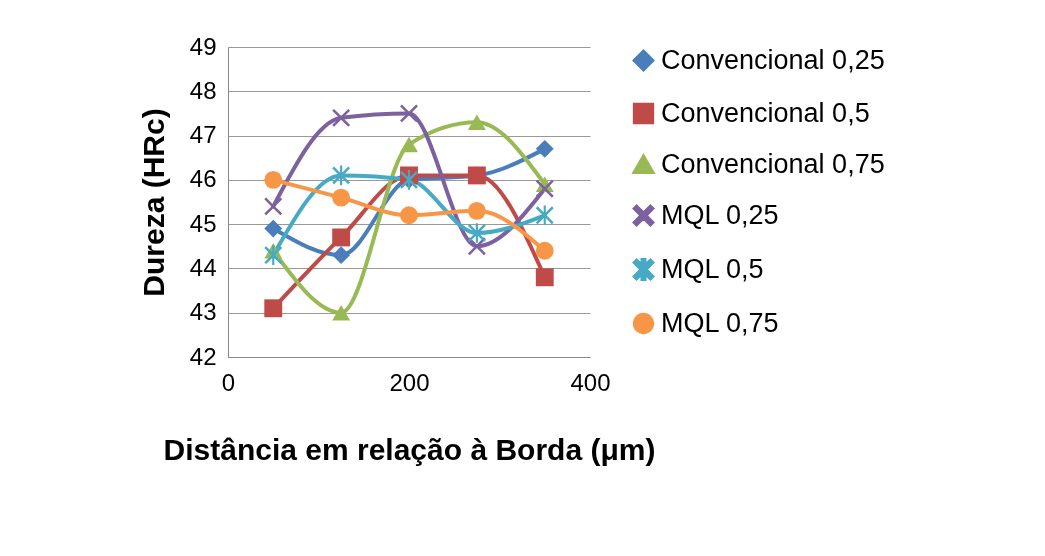 The image size is (1045, 556). Describe the element at coordinates (773, 163) in the screenshot. I see `legend-label: Convencional 0,75` at that location.